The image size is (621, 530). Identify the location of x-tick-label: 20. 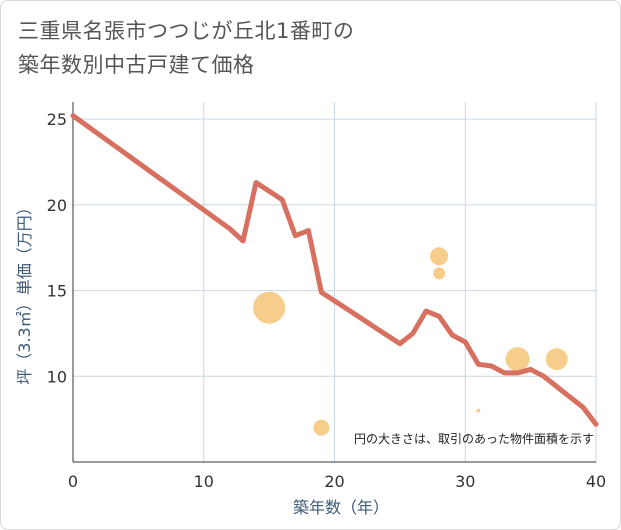
(334, 481).